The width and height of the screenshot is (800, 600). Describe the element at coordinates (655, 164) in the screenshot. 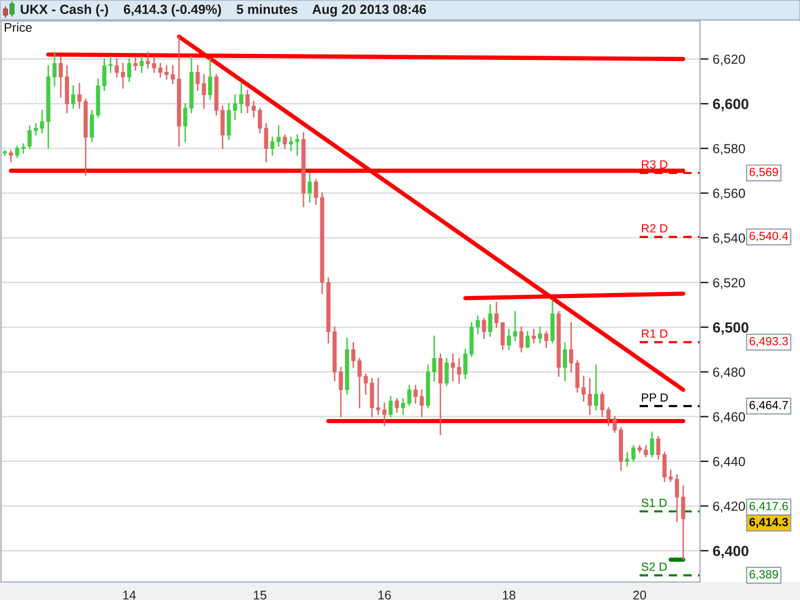

I see `ref-line-label: R3 D` at that location.